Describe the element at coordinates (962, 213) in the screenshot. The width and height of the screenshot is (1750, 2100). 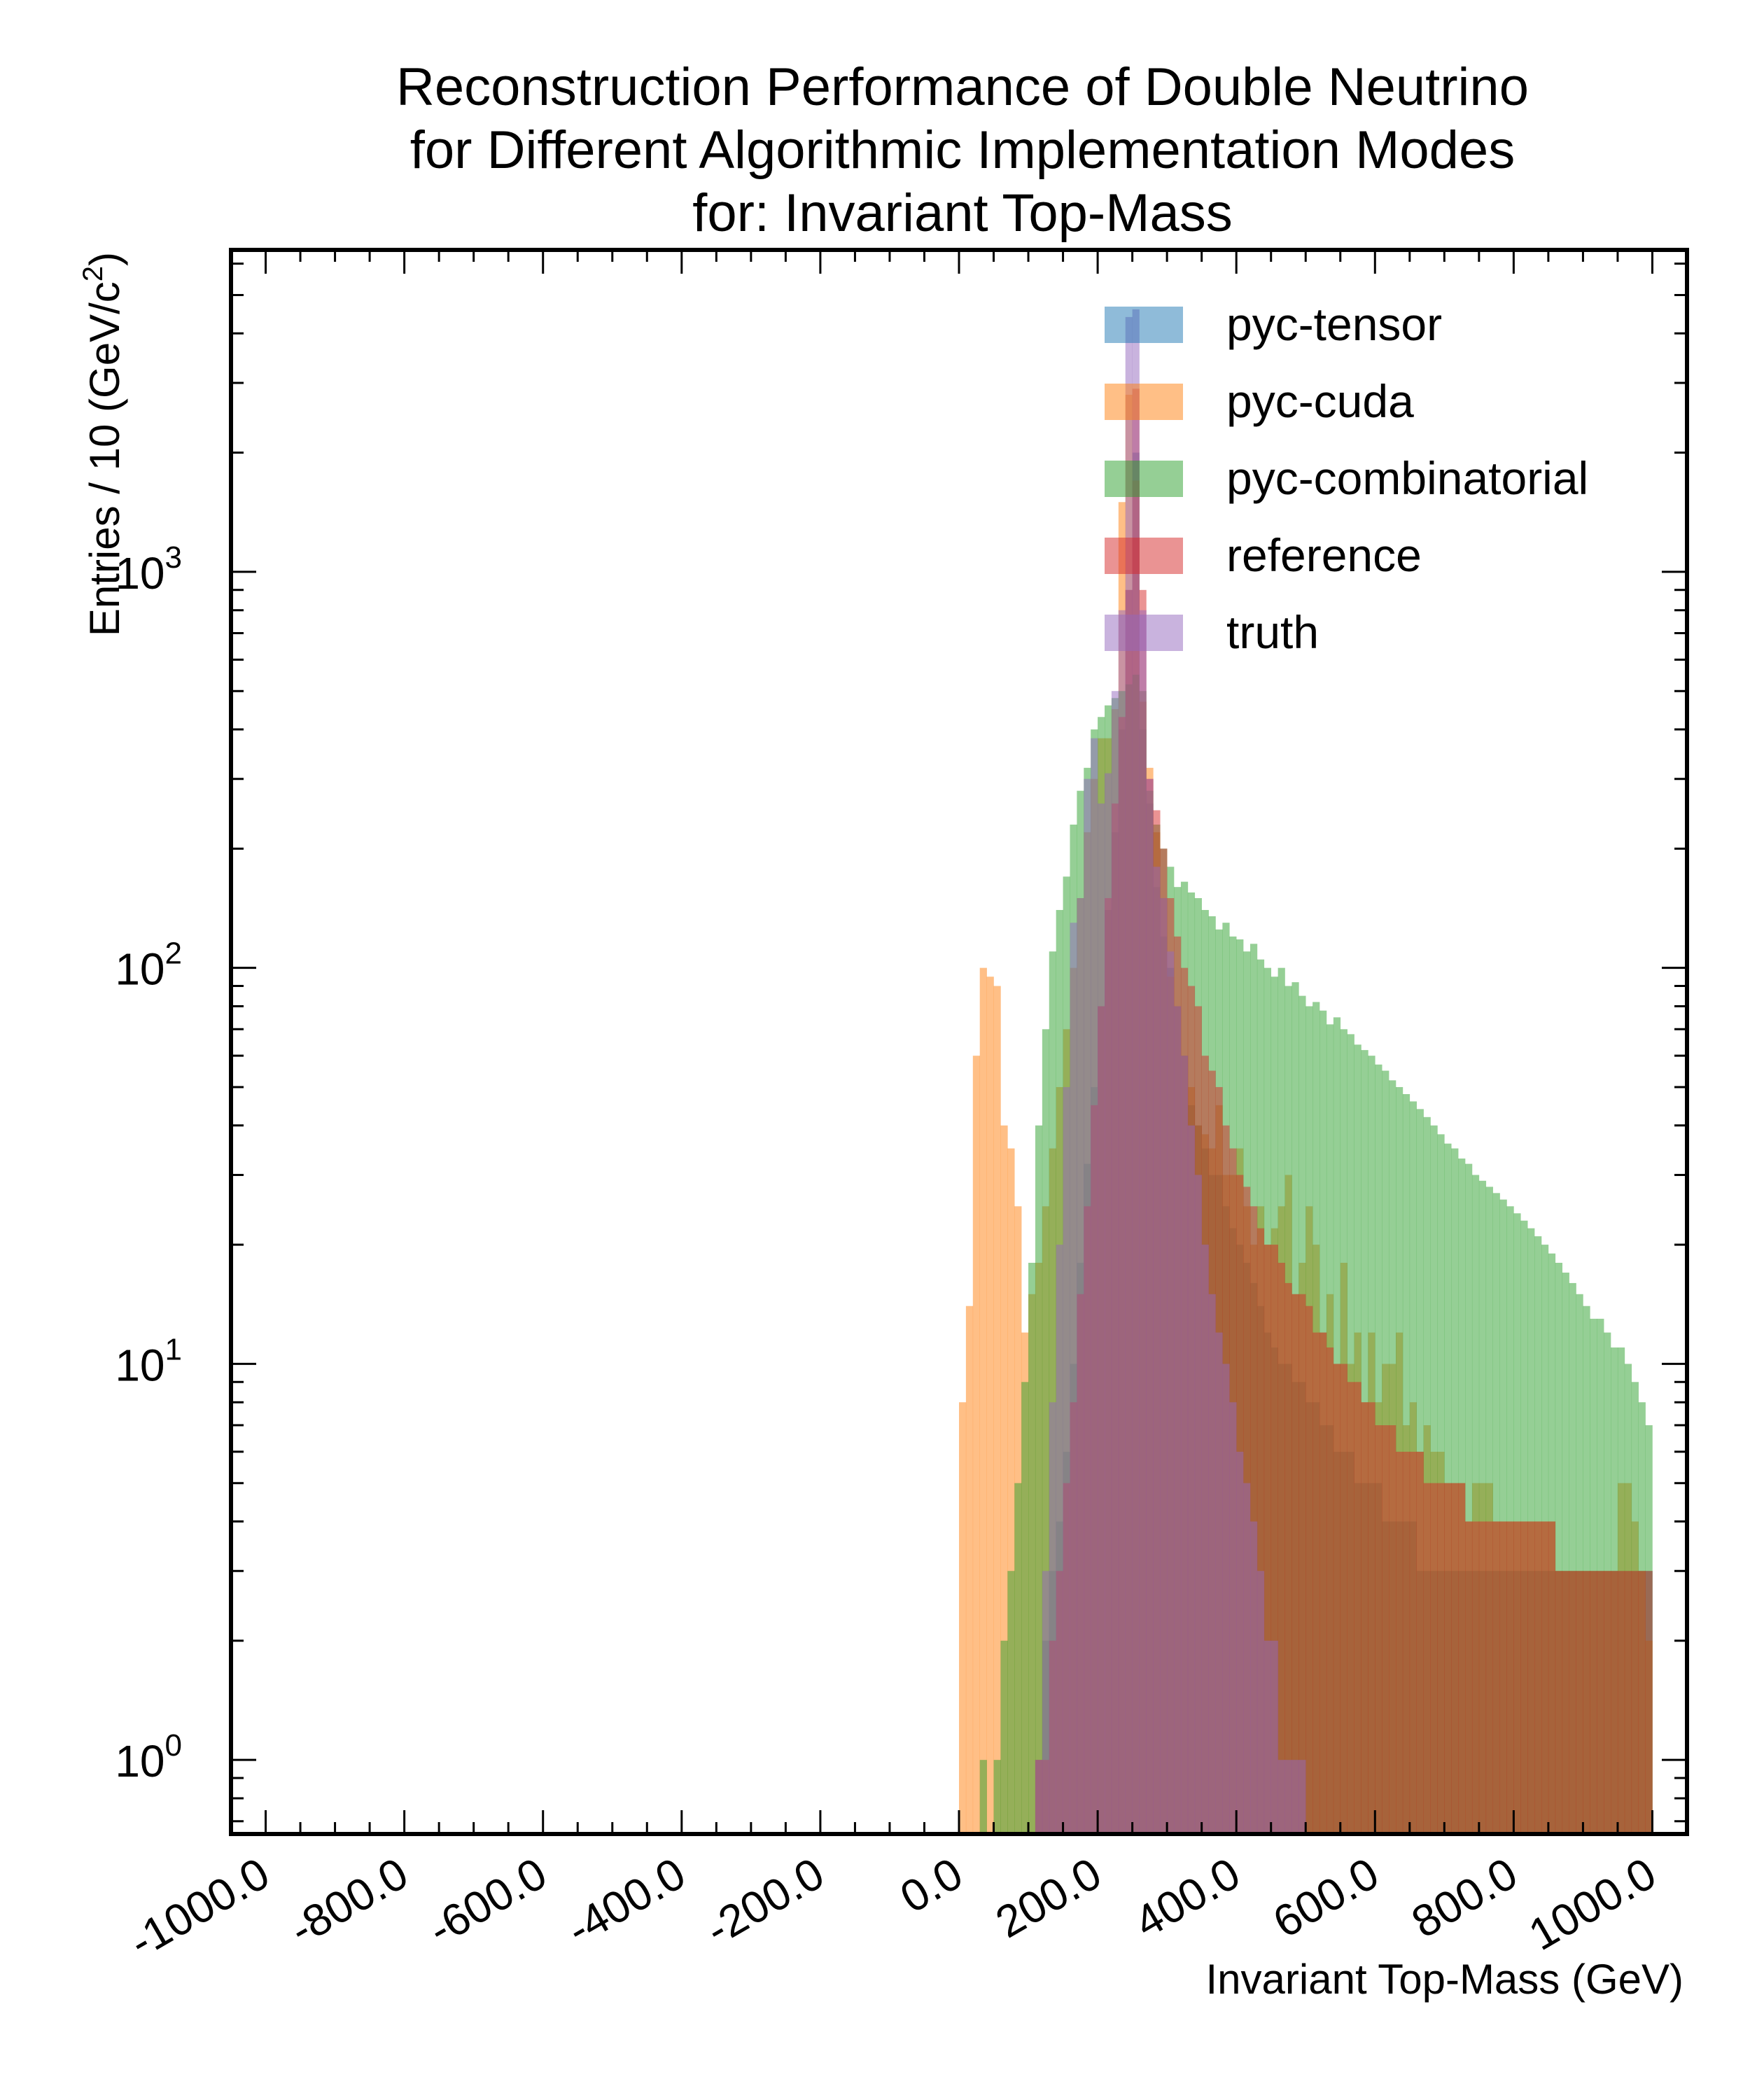
I see `title-line-3: for: Invariant Top-Mass` at that location.